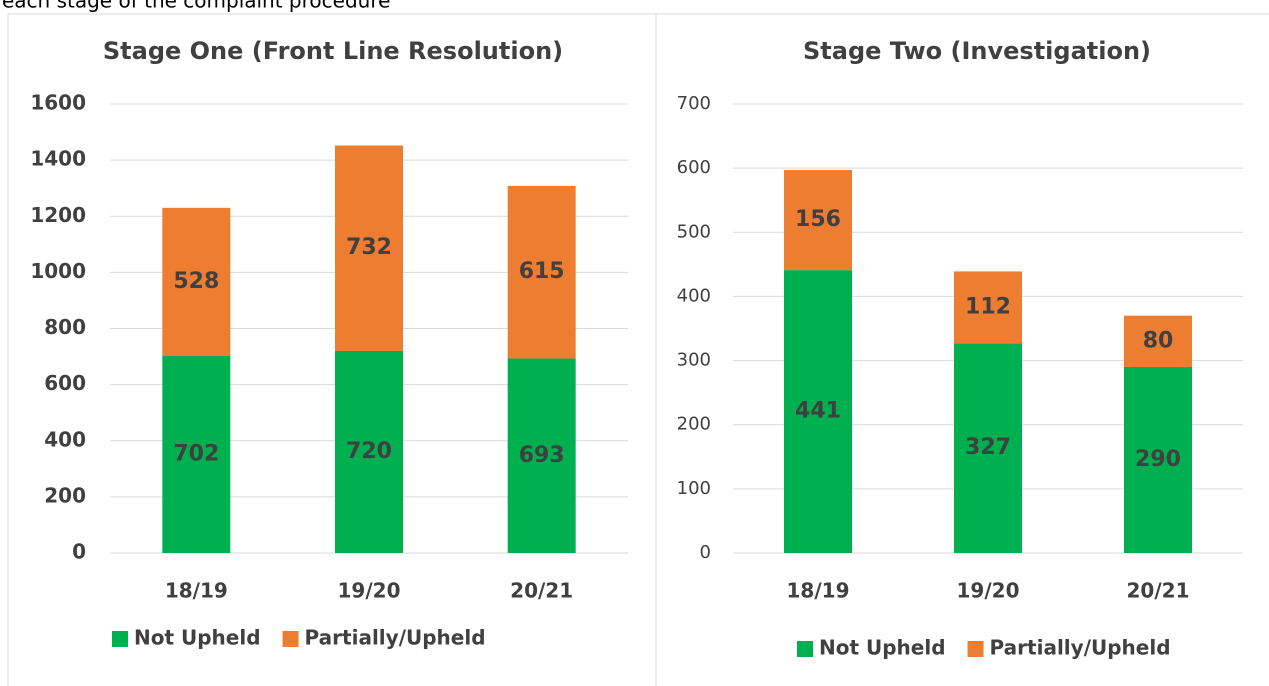 This screenshot has height=686, width=1269. I want to click on data-label: 156, so click(818, 219).